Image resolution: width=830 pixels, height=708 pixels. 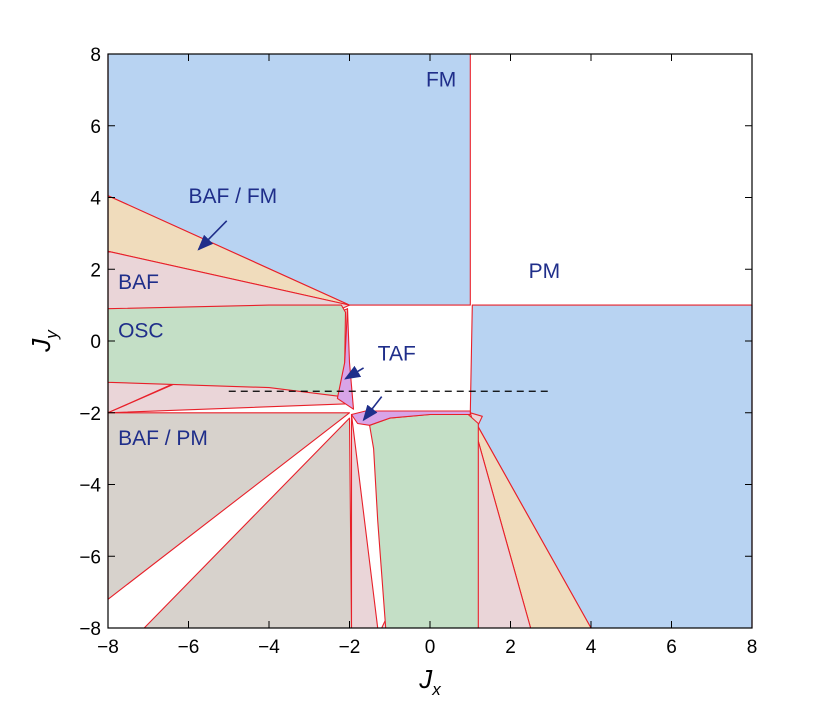 What do you see at coordinates (269, 647) in the screenshot?
I see `x-tick-label: −4` at bounding box center [269, 647].